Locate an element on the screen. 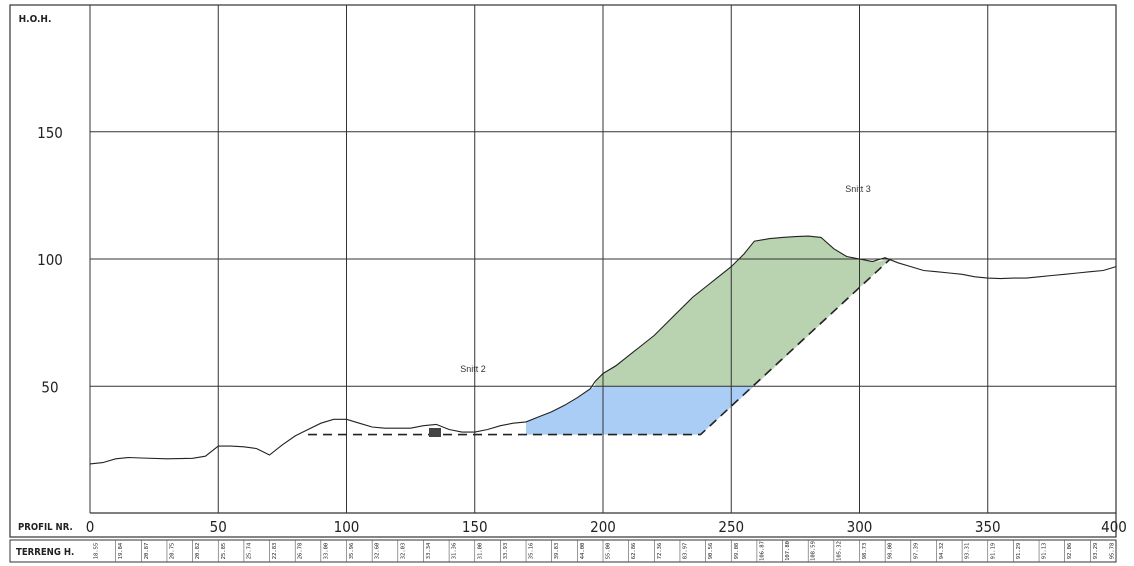 The width and height of the screenshot is (1134, 566). x-tick-label: 350 is located at coordinates (988, 527).